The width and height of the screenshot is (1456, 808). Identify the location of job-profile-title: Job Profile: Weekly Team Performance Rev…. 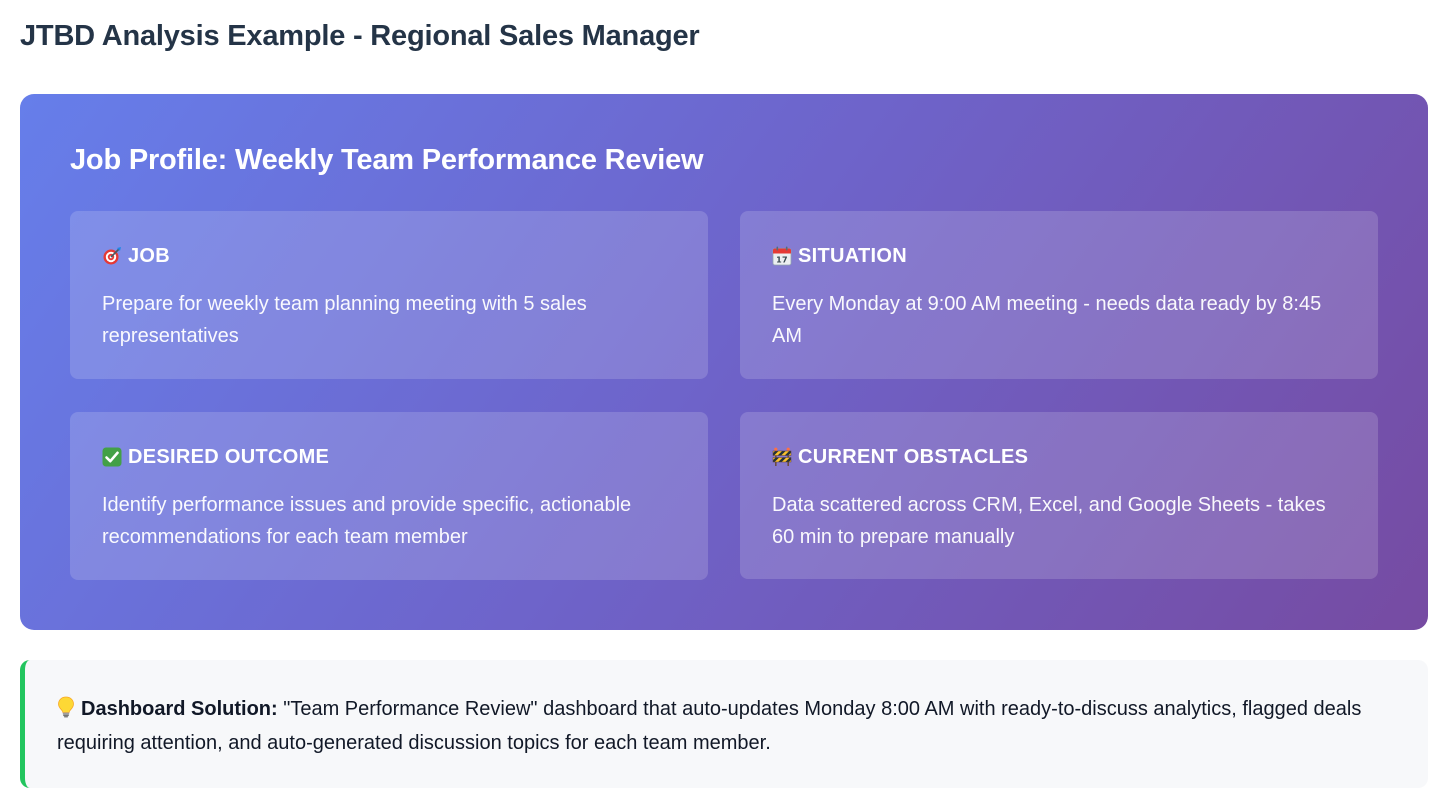
(387, 160).